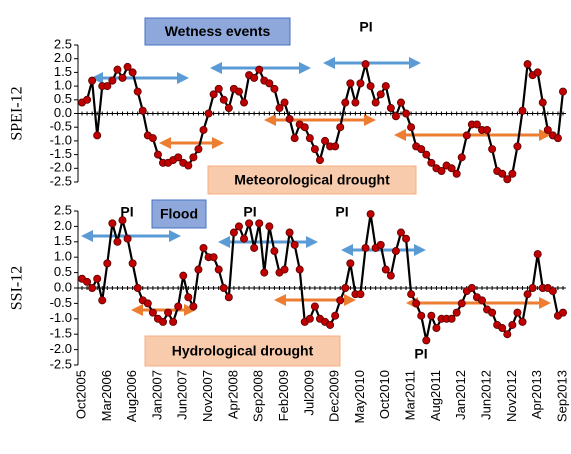  Describe the element at coordinates (485, 395) in the screenshot. I see `x-tick-label: Jun2012` at that location.